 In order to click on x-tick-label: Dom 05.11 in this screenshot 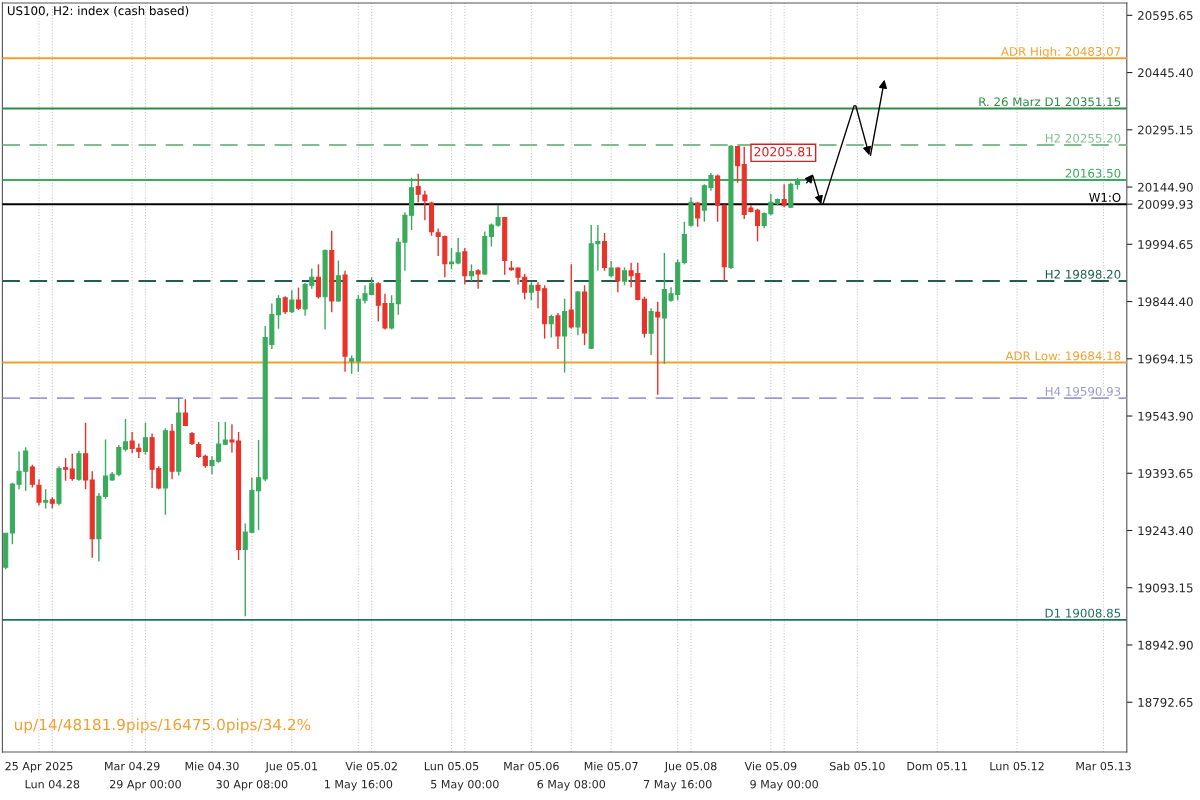, I will do `click(937, 766)`.